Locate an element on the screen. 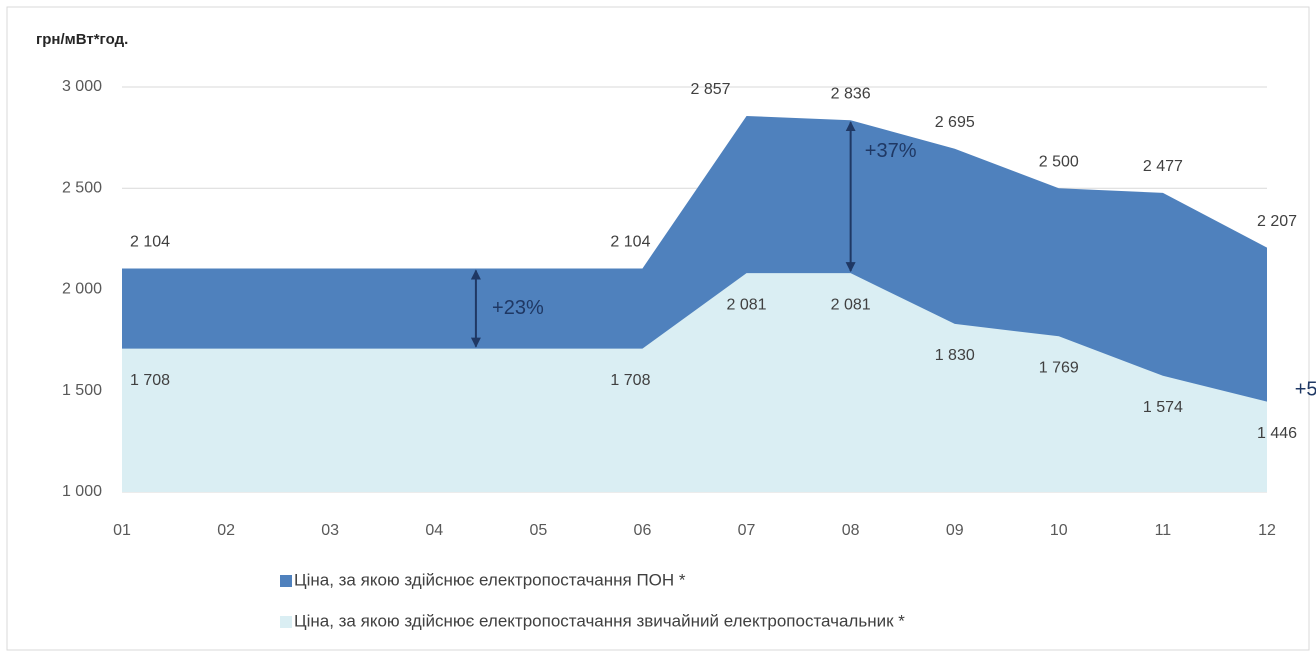  data-label: 2 836 is located at coordinates (851, 93).